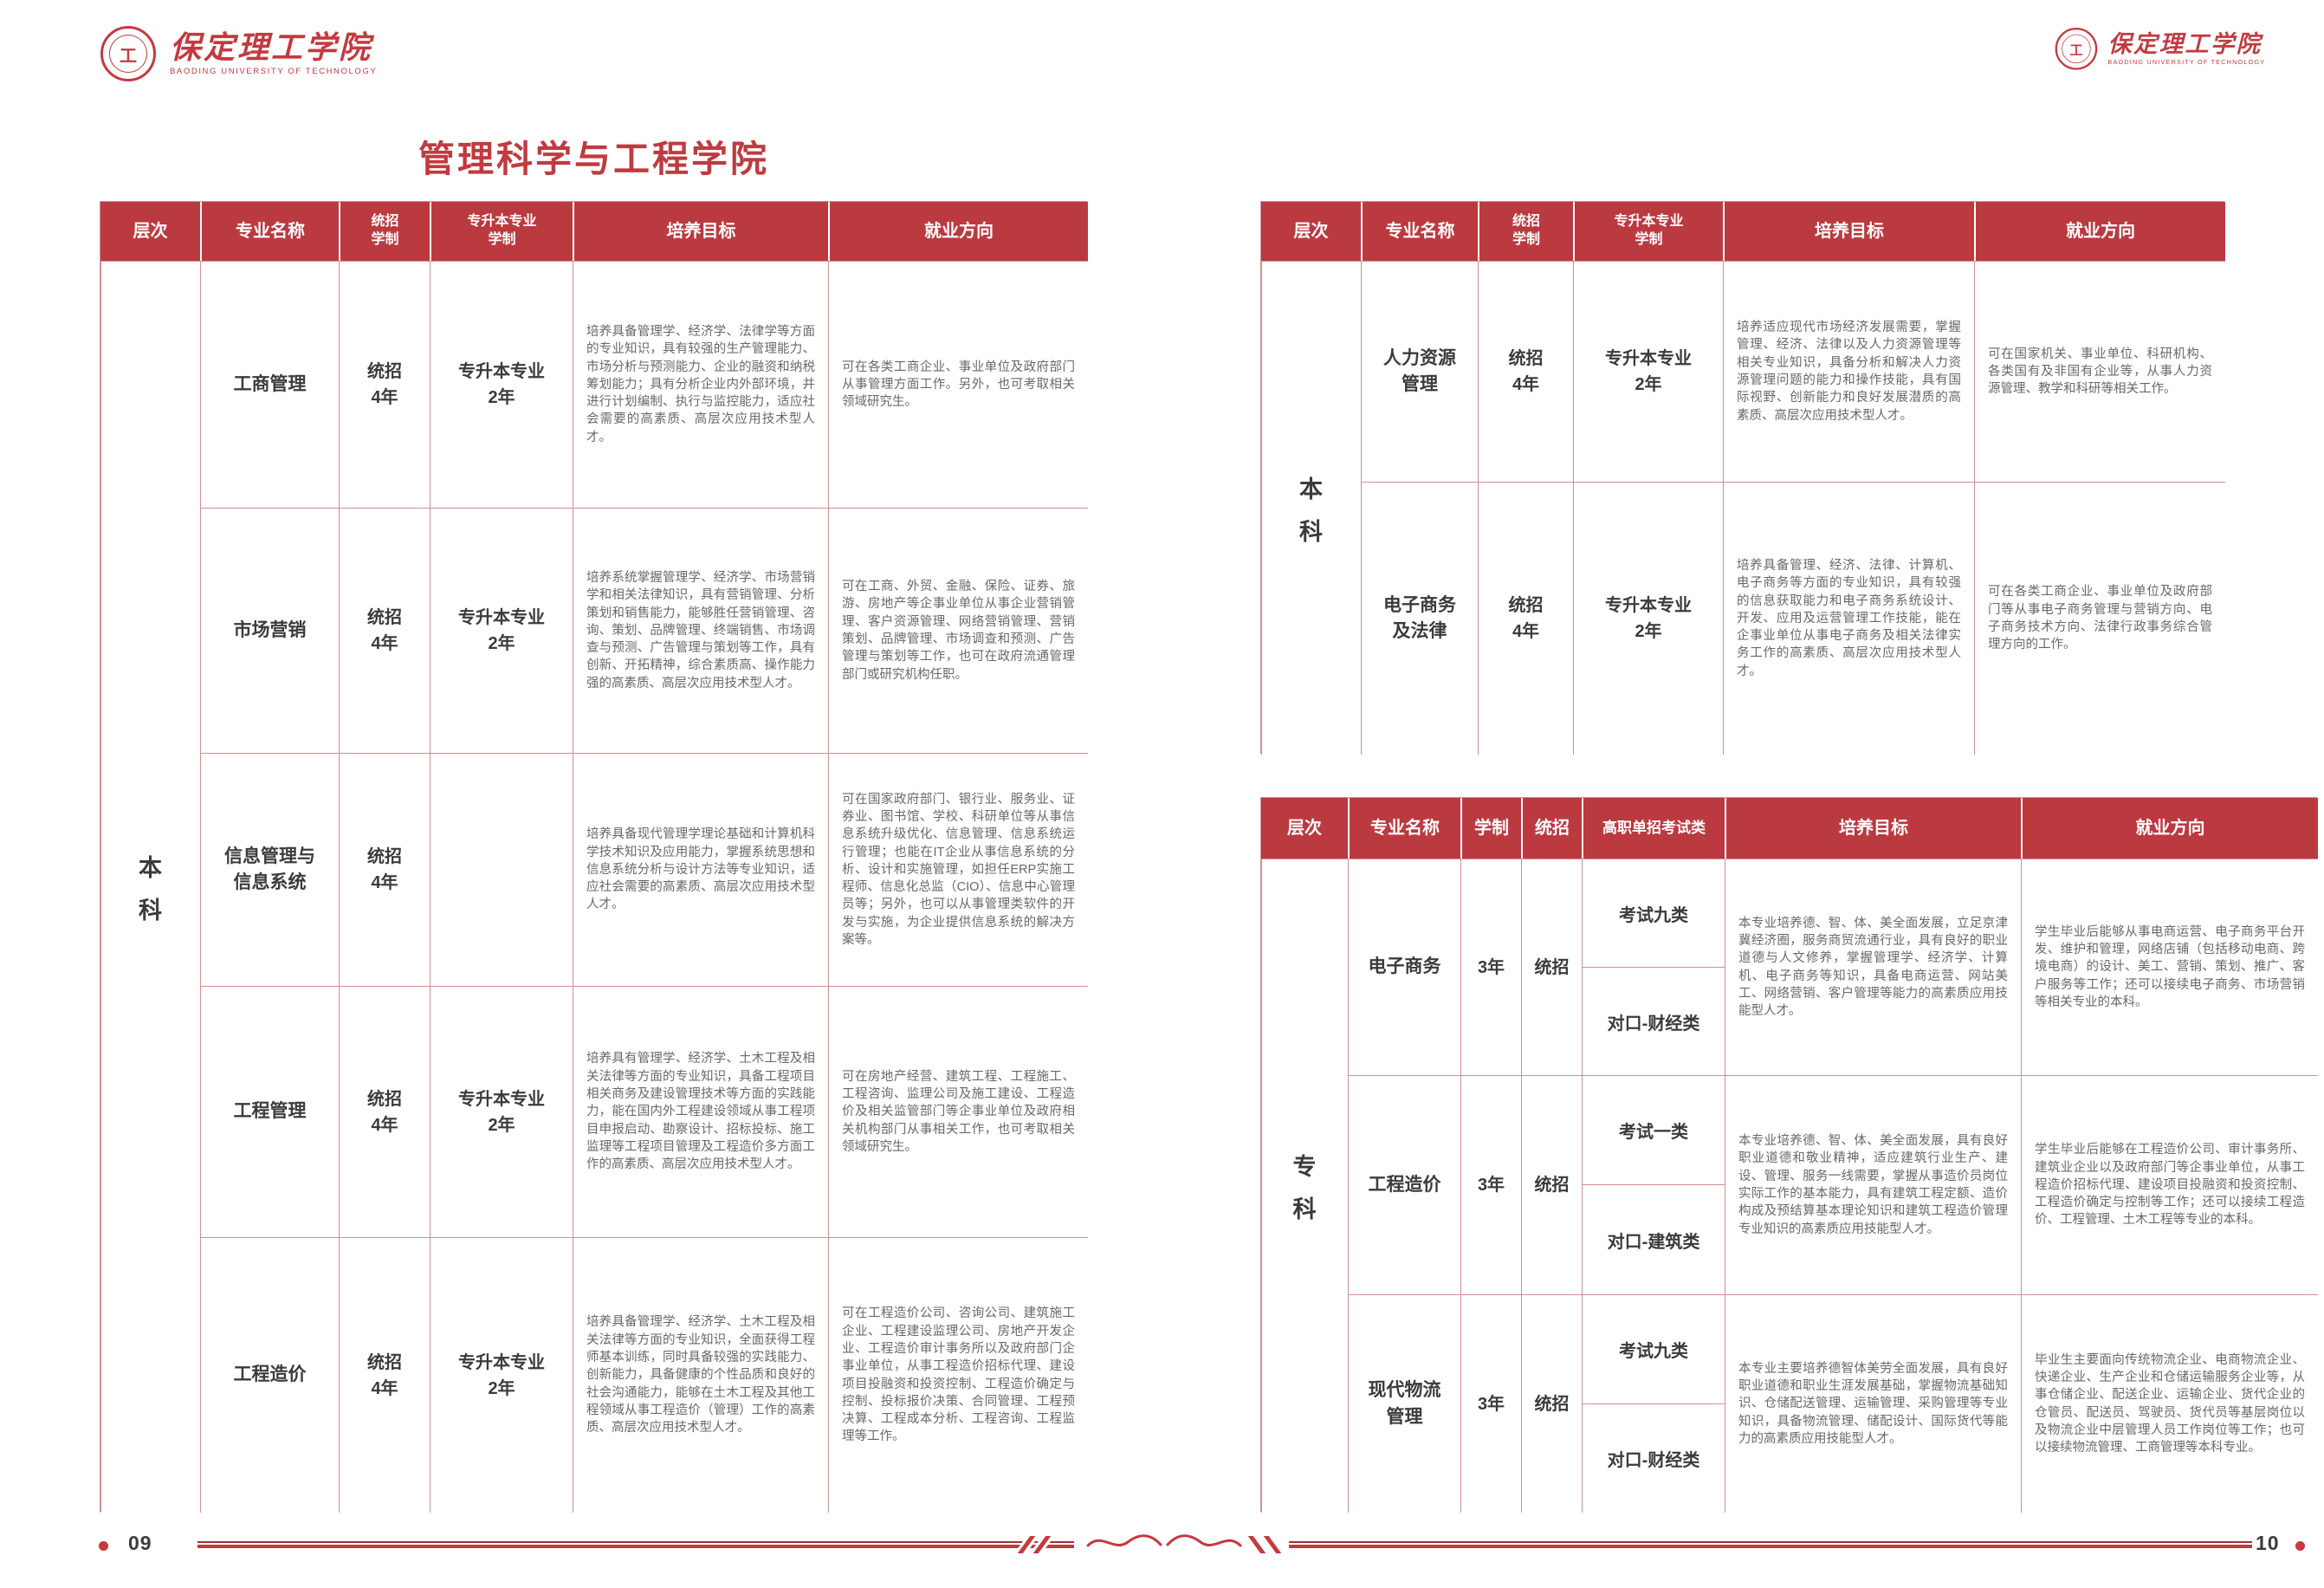 This screenshot has height=1588, width=2324. Describe the element at coordinates (103, 1546) in the screenshot. I see `footer-dot-left` at that location.